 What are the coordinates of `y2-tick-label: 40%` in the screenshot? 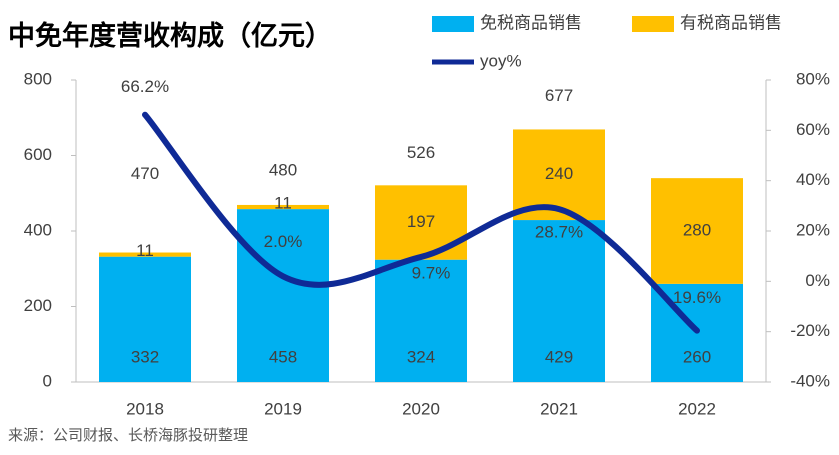 It's located at (813, 179).